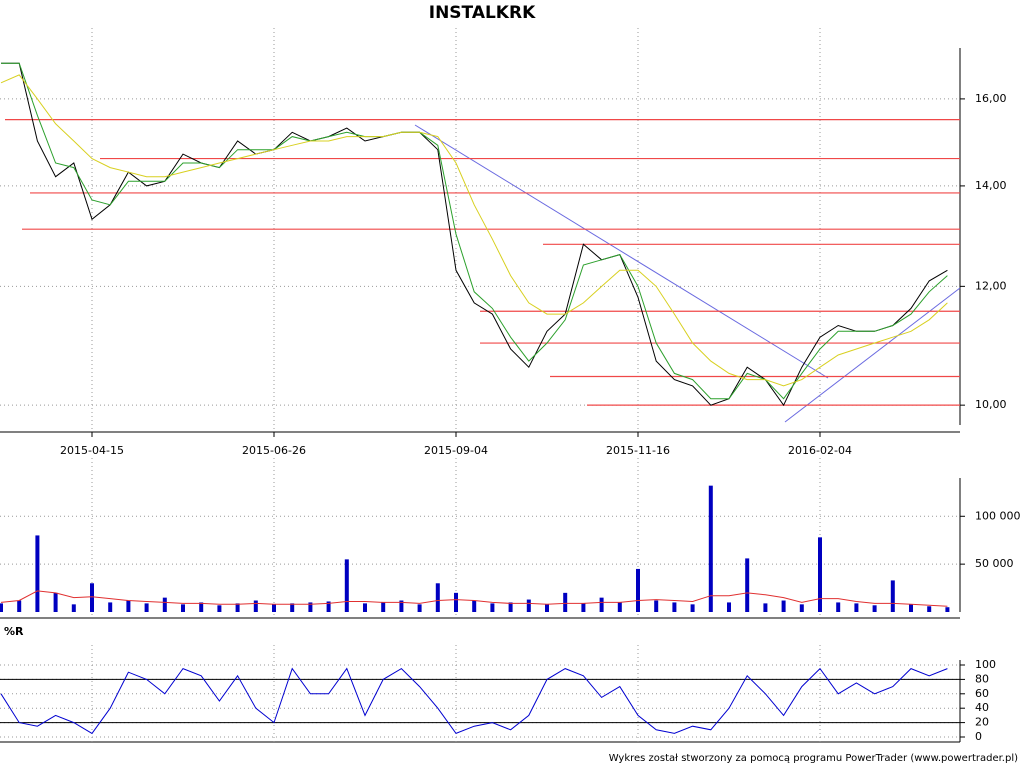  Describe the element at coordinates (456, 450) in the screenshot. I see `x-tick-label: 2015-09-04` at that location.